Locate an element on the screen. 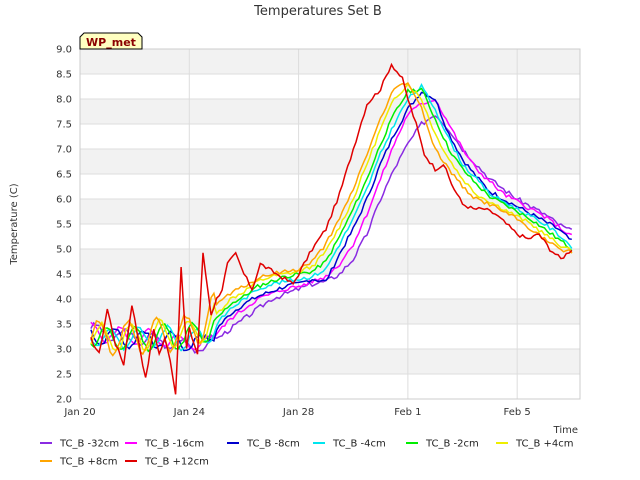  chart-title: Temperatures Set B is located at coordinates (317, 11).